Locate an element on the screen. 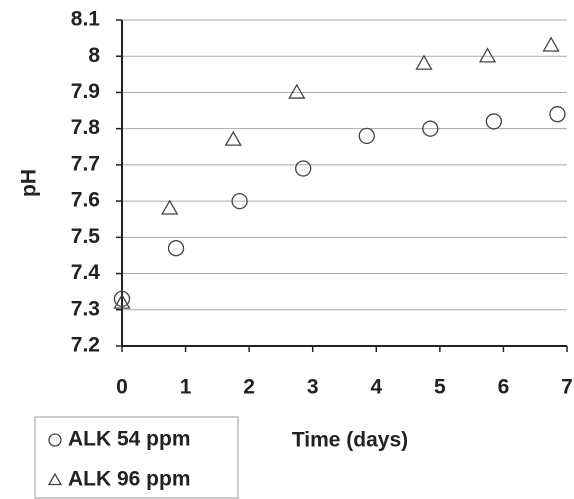 The image size is (574, 499). y-axis-label: pH is located at coordinates (29, 183).